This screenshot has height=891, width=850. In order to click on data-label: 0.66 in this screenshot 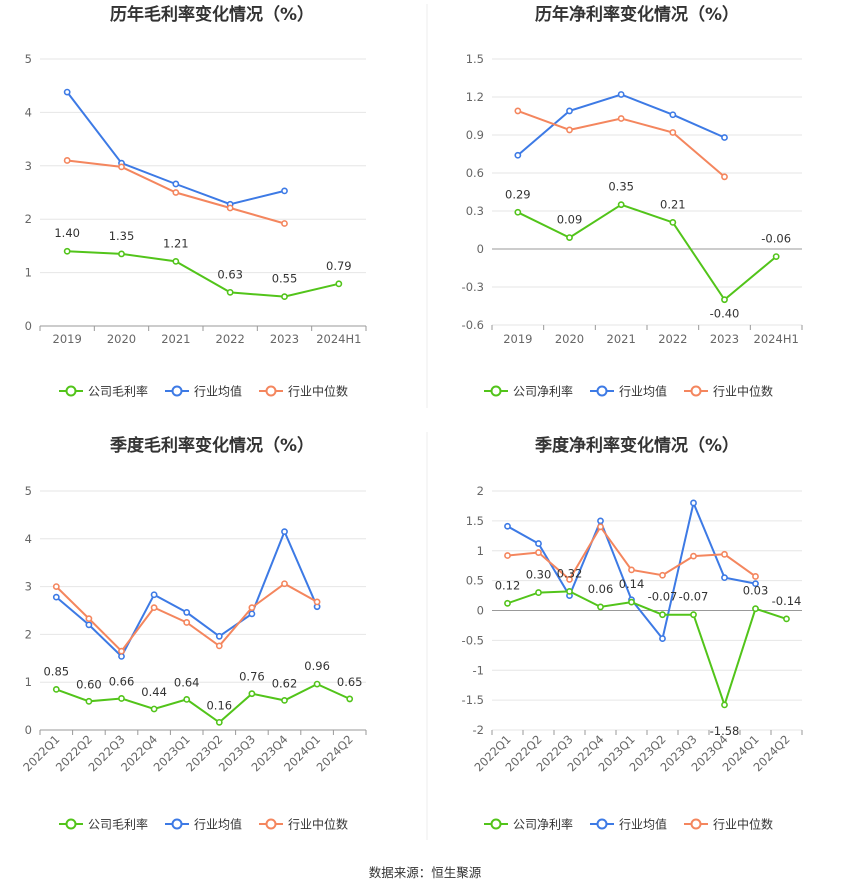, I will do `click(122, 681)`.